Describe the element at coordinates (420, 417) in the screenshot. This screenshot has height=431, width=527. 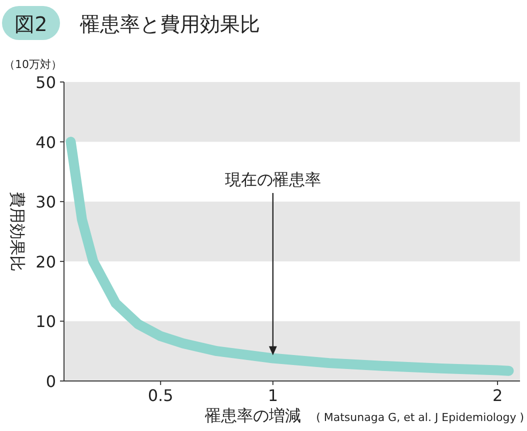
I see `text: ( Matsunaga G, et al. J Epidemiology )` at that location.